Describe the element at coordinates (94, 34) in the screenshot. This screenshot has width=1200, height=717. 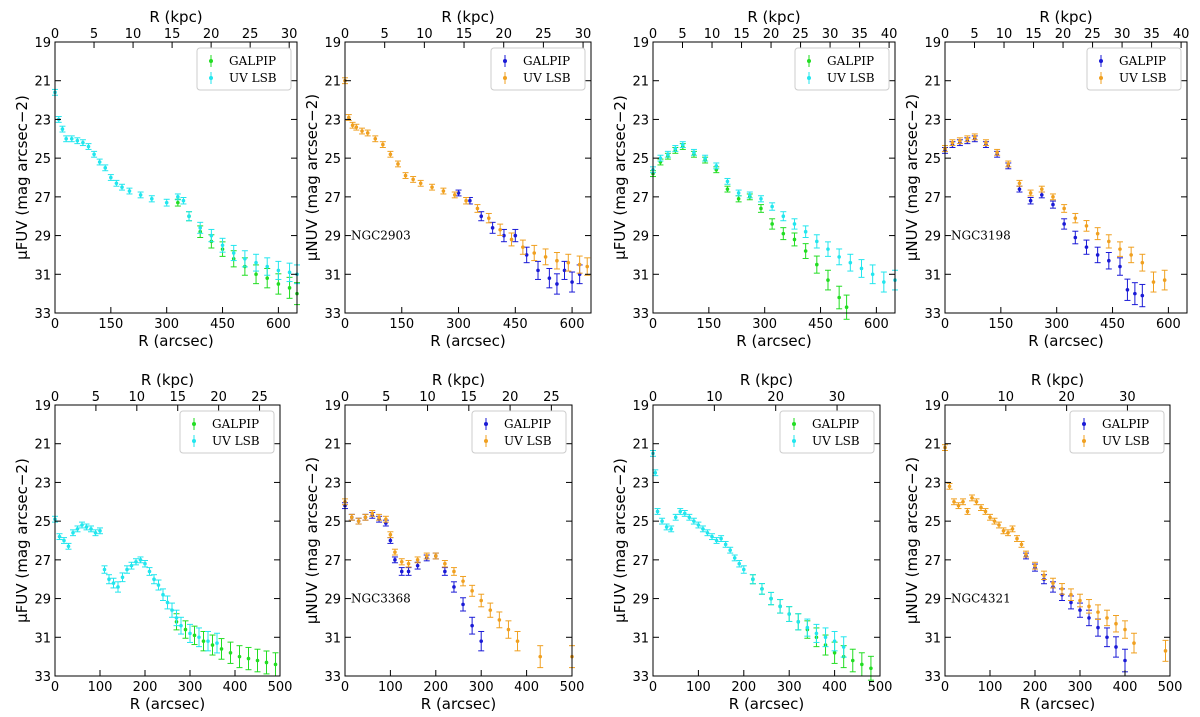
I see `x2-tick-label: 5` at that location.